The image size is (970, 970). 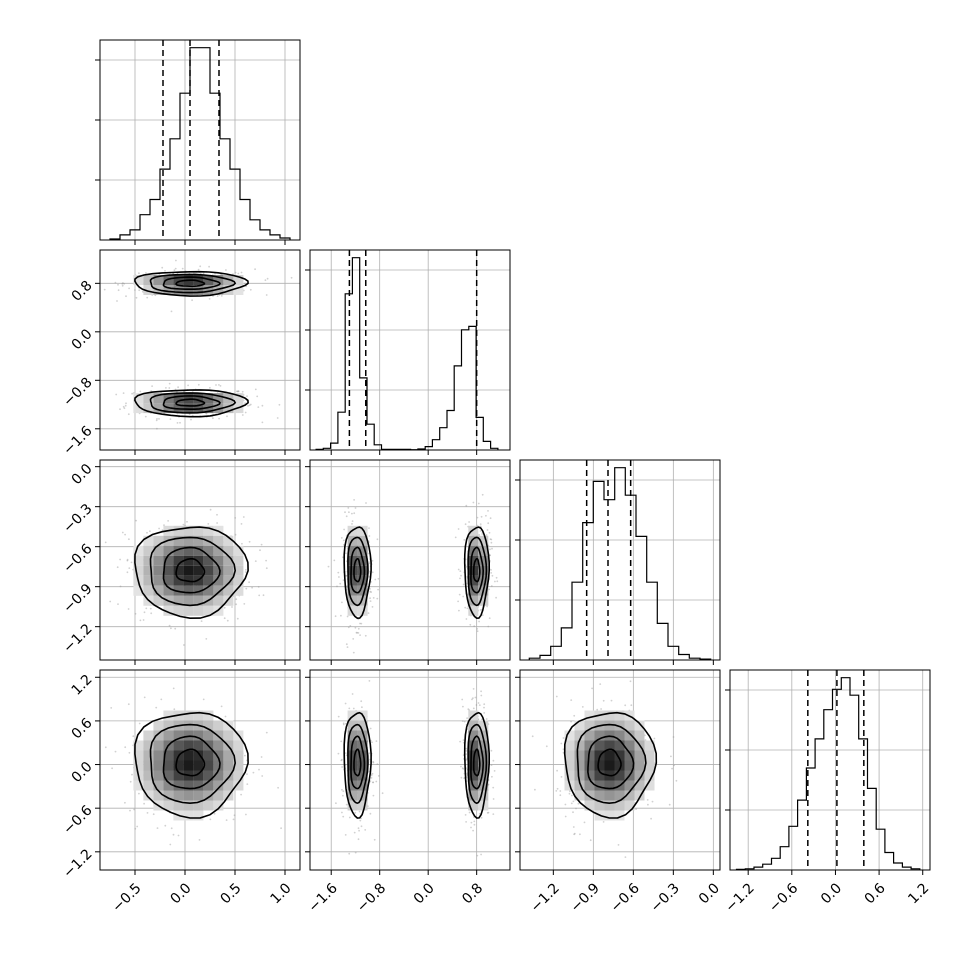 What do you see at coordinates (77, 440) in the screenshot?
I see `y-tick-label: −1.6` at bounding box center [77, 440].